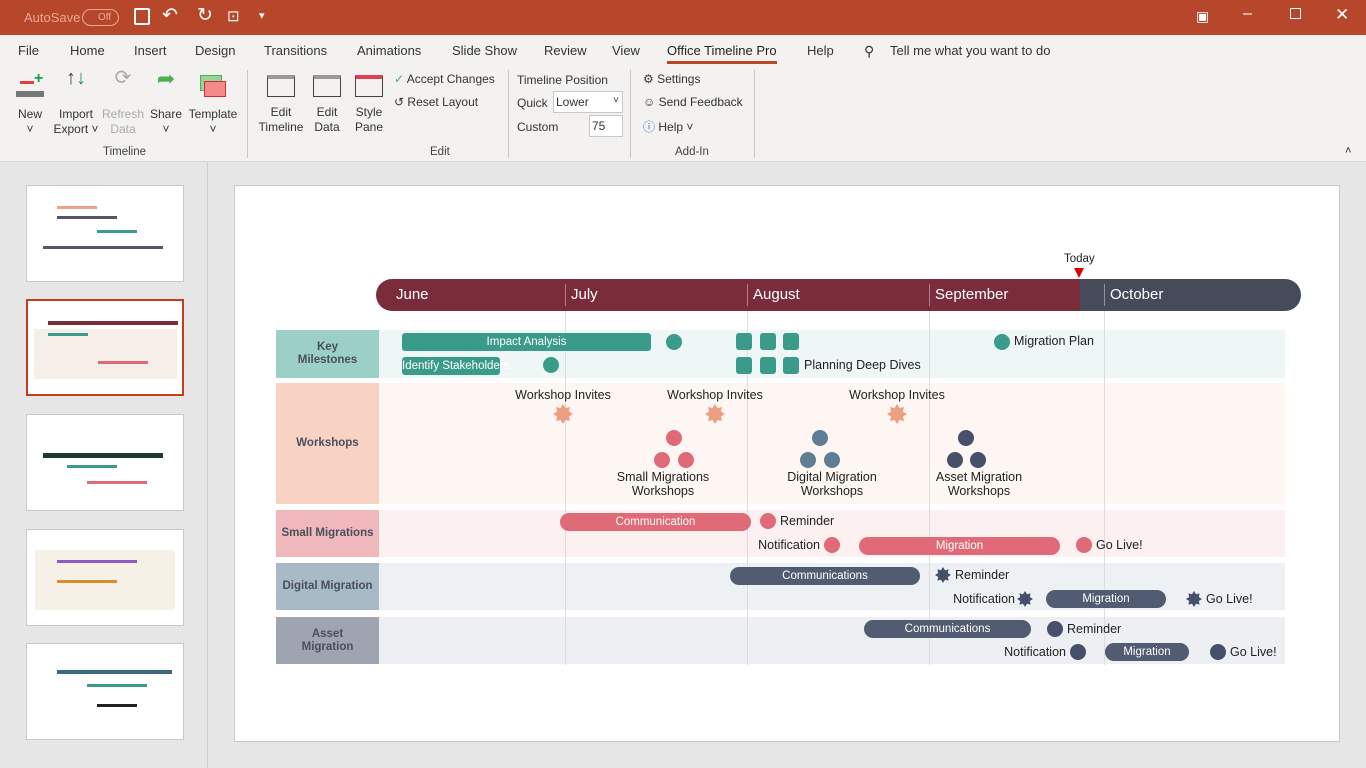 The image size is (1366, 768). What do you see at coordinates (170, 15) in the screenshot?
I see `undo-icon: ↶` at bounding box center [170, 15].